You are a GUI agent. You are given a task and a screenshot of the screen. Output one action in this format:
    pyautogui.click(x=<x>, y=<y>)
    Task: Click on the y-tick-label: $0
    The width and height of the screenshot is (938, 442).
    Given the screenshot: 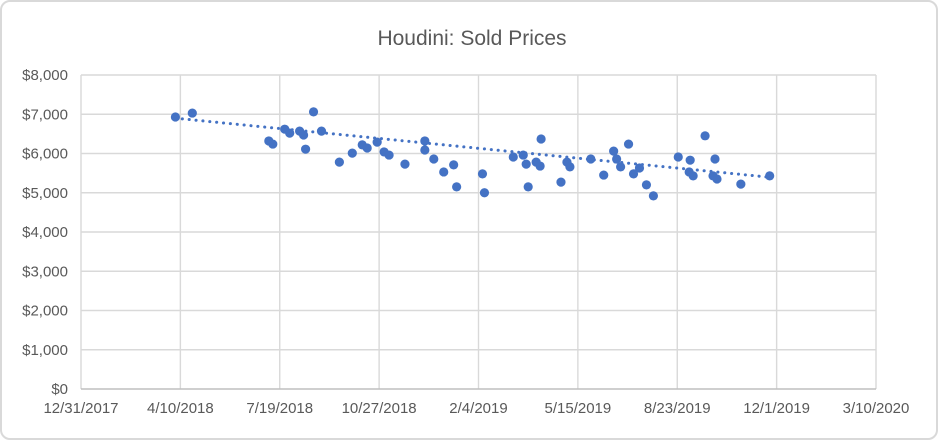 What is the action you would take?
    pyautogui.click(x=59, y=389)
    